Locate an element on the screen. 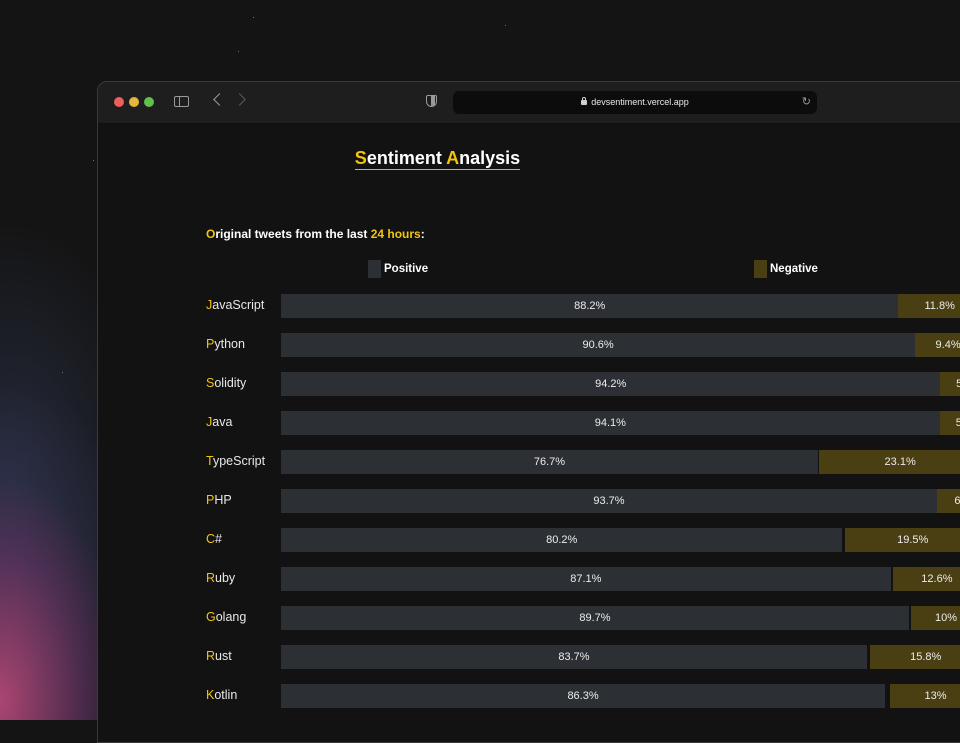 Image resolution: width=960 pixels, height=743 pixels. sentiment-bar: 89.7%10% is located at coordinates (620, 618).